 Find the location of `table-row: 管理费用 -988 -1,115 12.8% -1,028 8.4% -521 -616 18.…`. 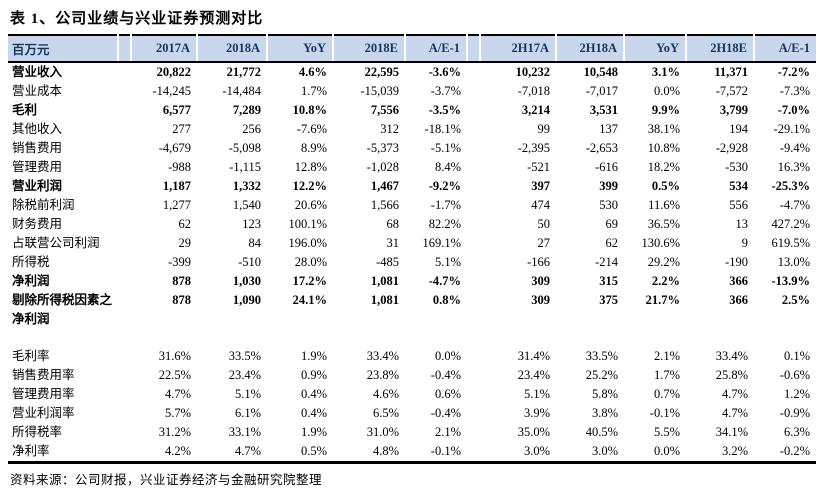

table-row: 管理费用 -988 -1,115 12.8% -1,028 8.4% -521 -616 18.… is located at coordinates (412, 167).